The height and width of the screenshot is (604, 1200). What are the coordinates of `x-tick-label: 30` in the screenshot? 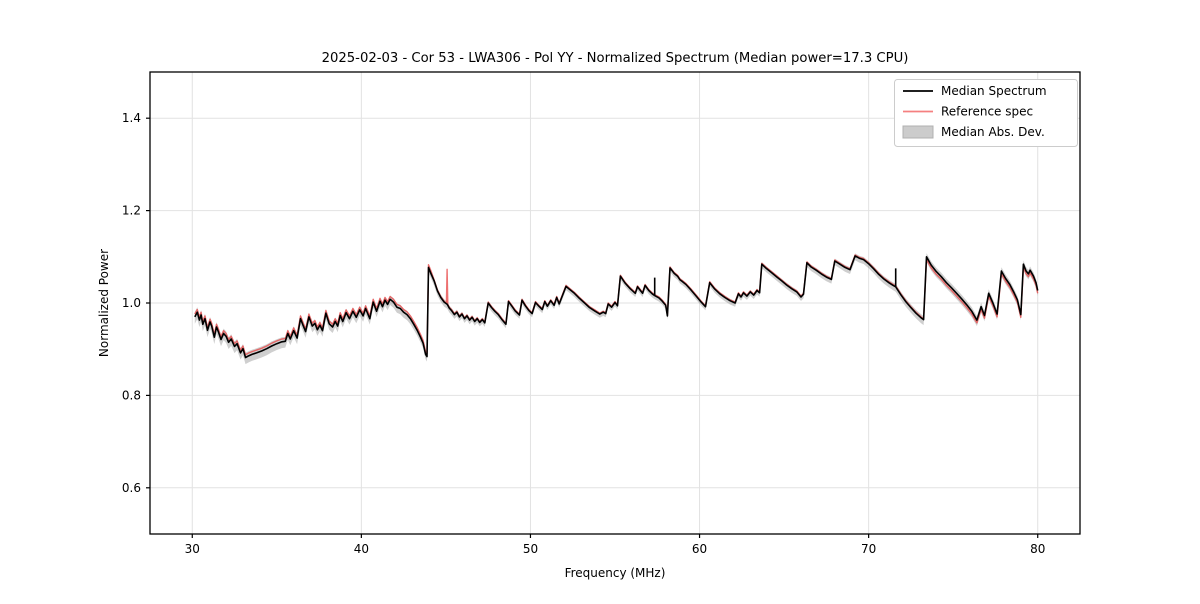 It's located at (192, 549).